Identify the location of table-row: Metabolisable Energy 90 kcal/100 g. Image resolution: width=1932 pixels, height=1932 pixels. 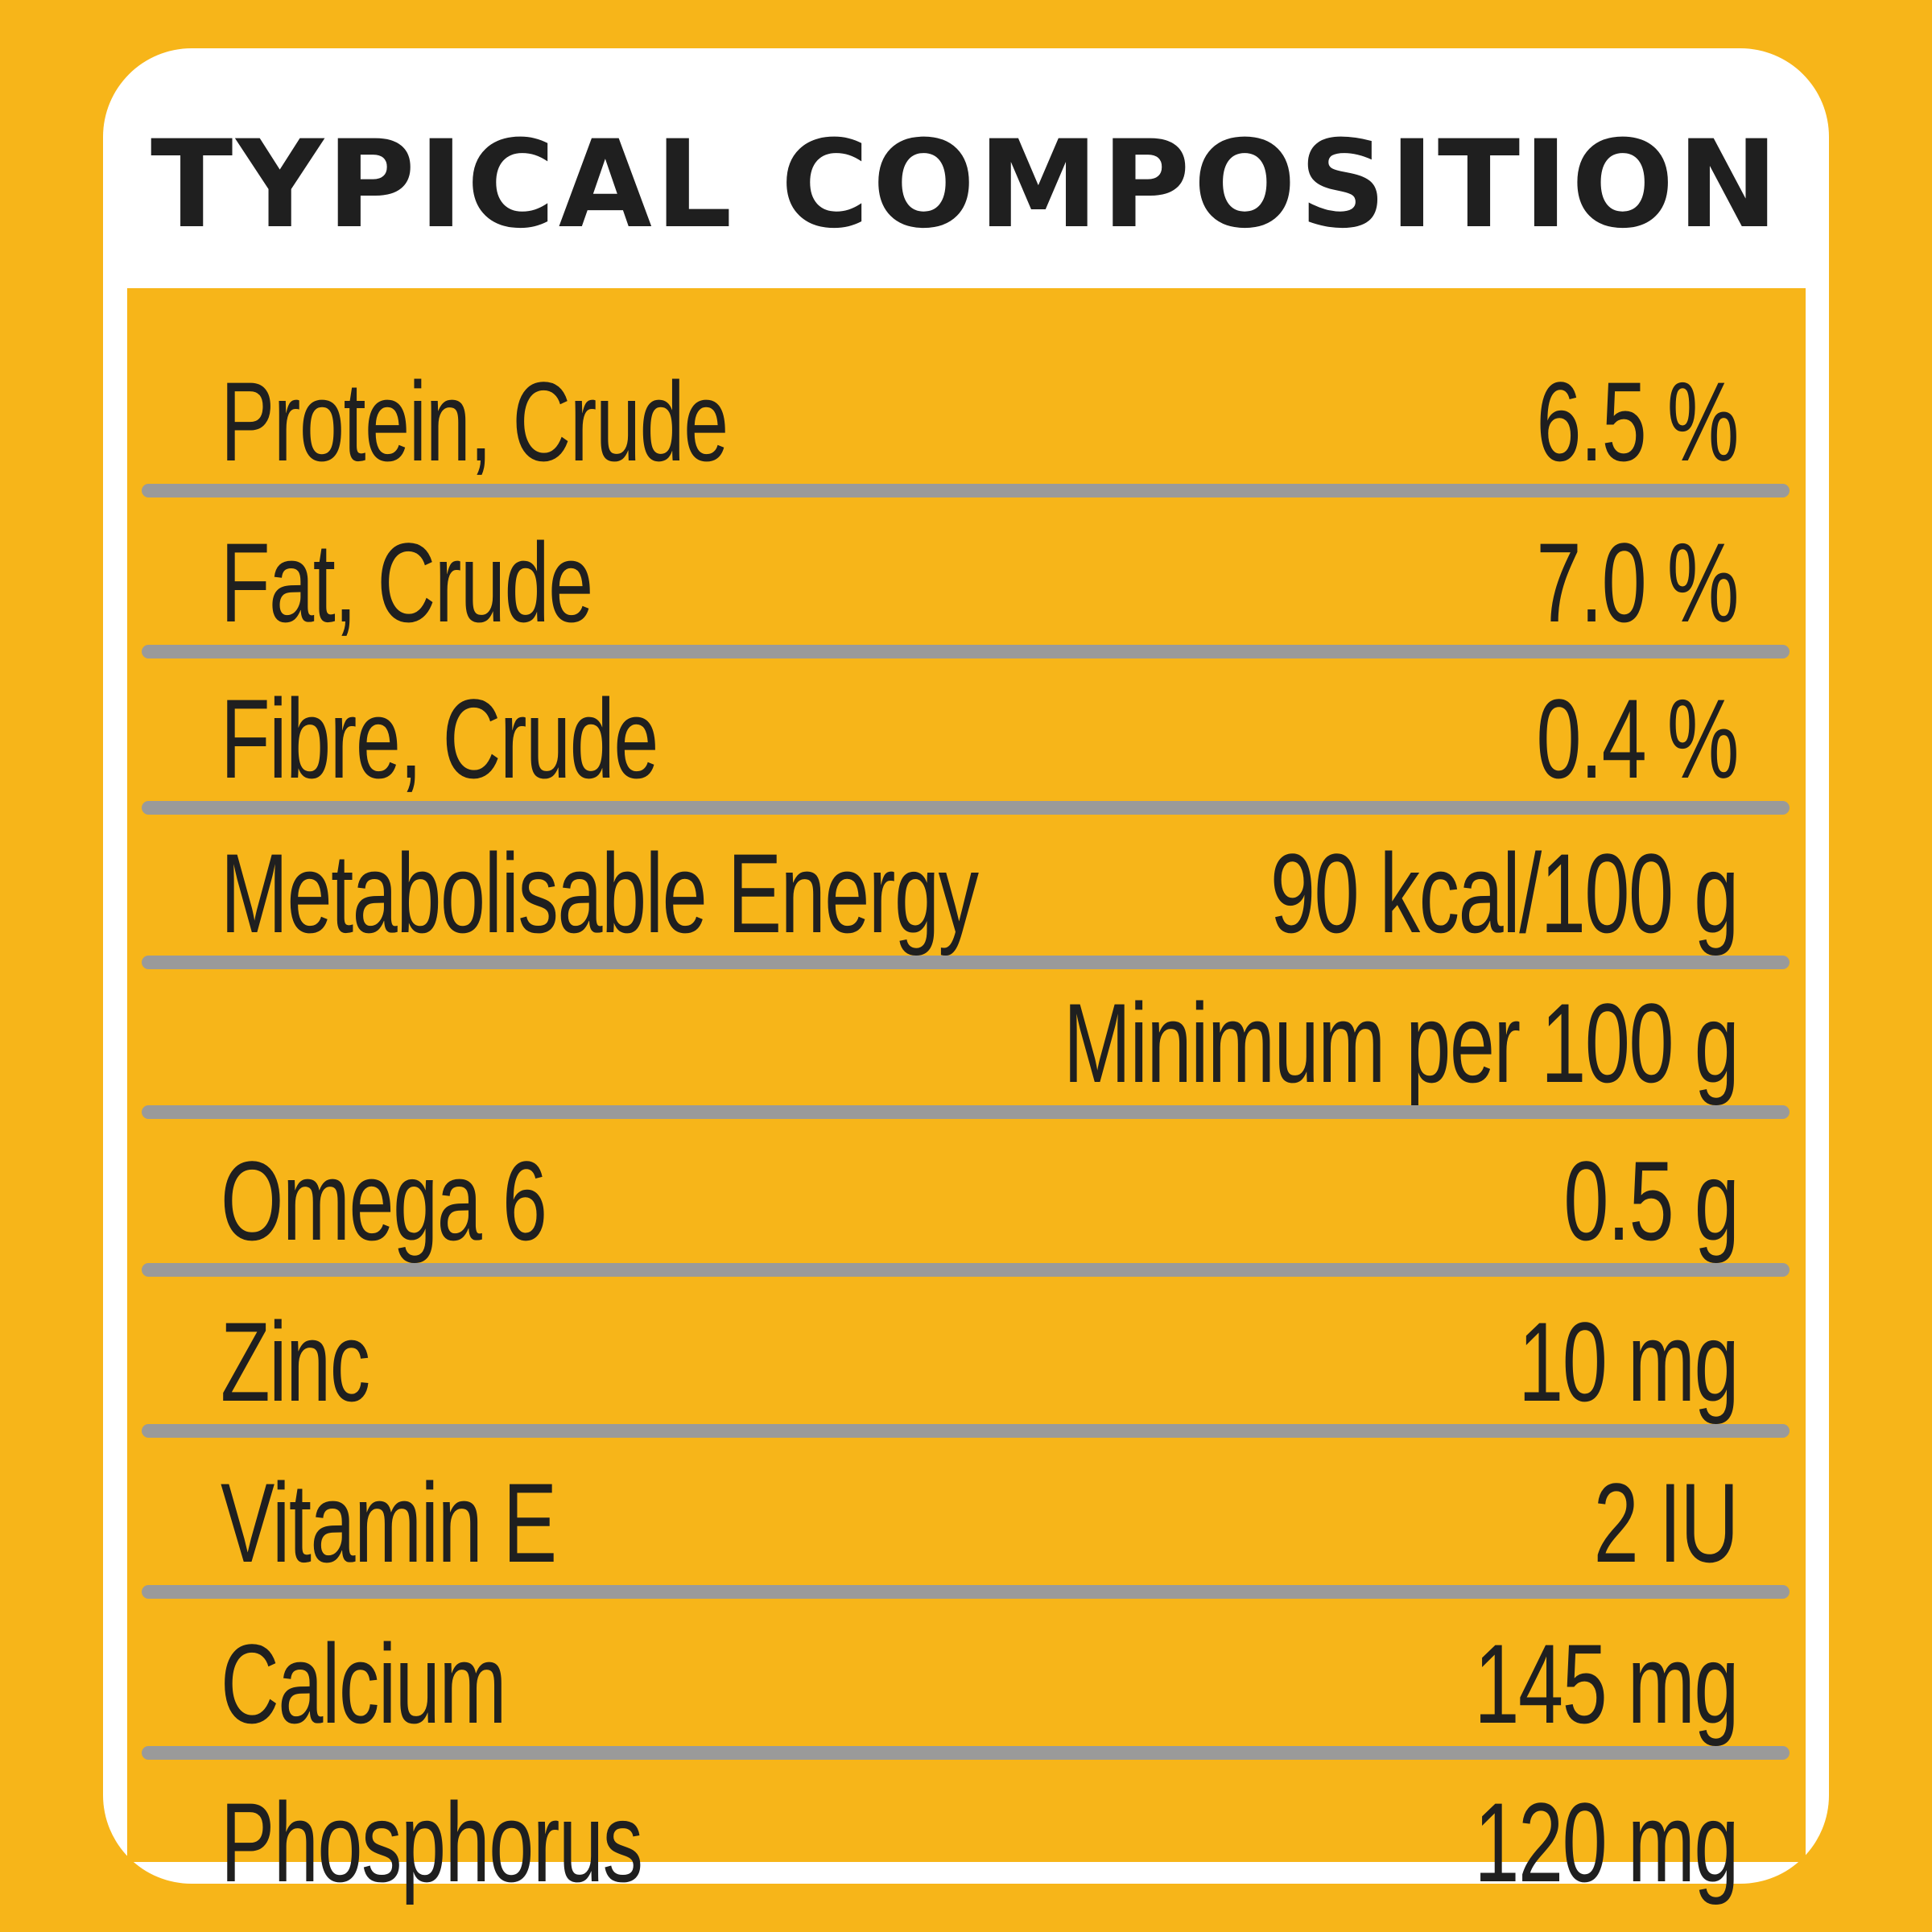
(966, 892).